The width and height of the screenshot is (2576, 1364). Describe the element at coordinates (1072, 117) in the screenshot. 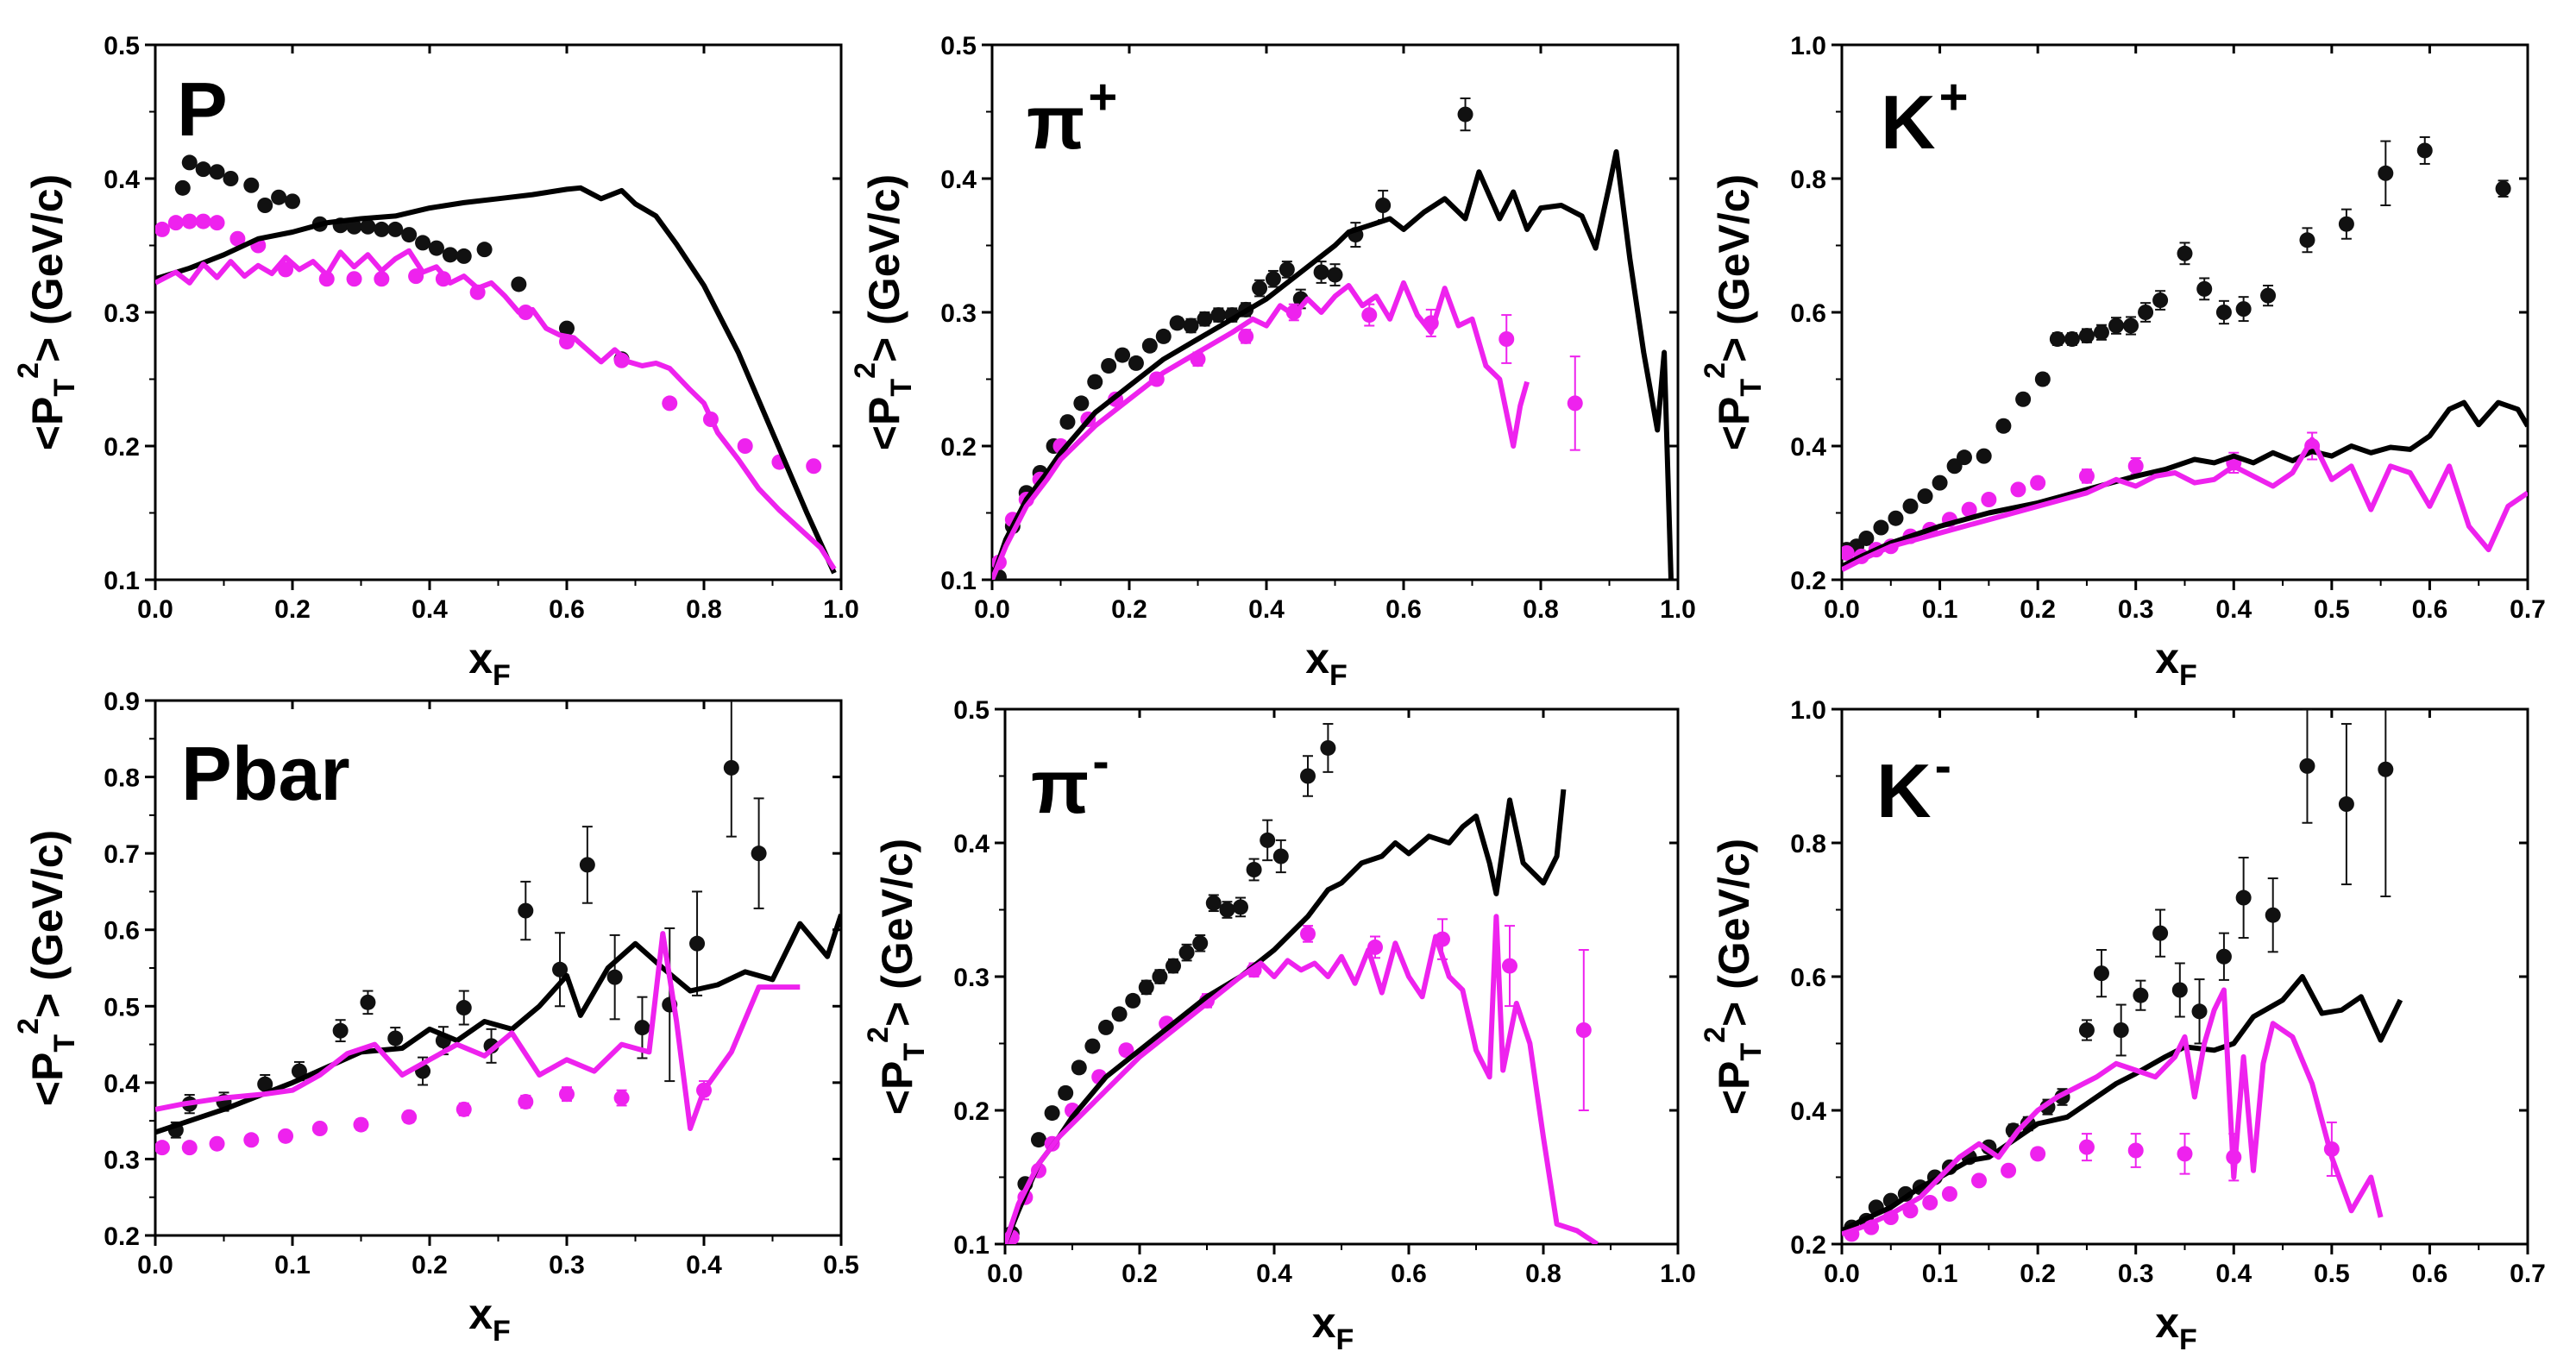

I see `particle-label: π+` at that location.